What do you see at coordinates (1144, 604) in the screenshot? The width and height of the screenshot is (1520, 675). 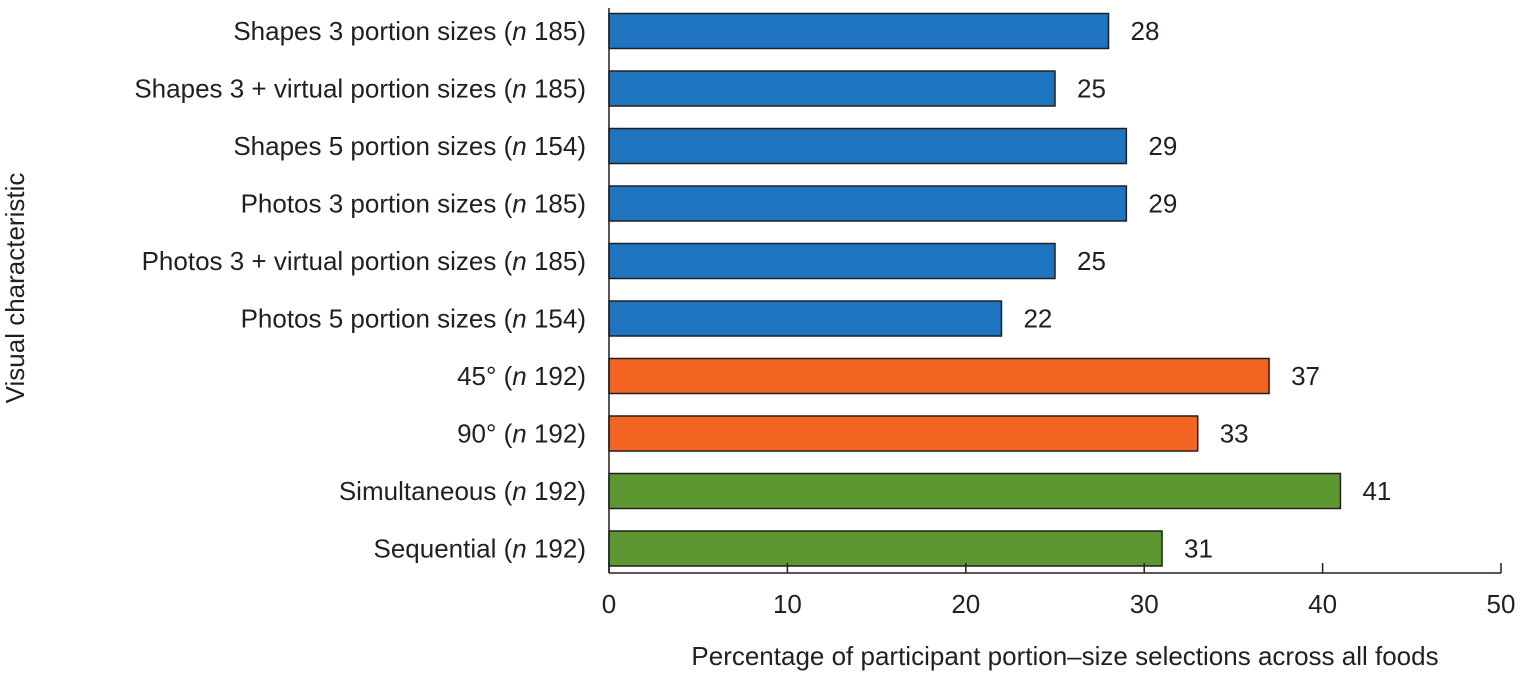 I see `x-tick-label-30: 30` at bounding box center [1144, 604].